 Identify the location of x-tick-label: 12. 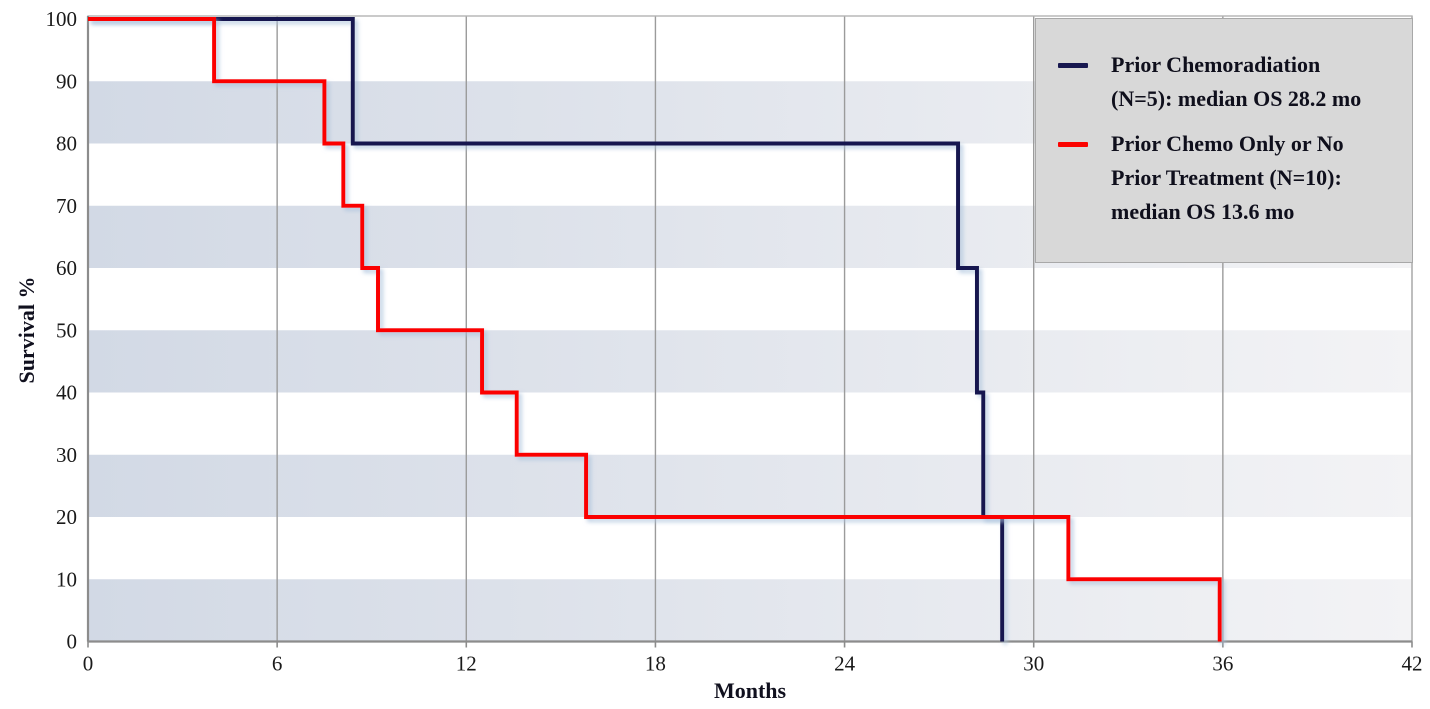
(466, 664).